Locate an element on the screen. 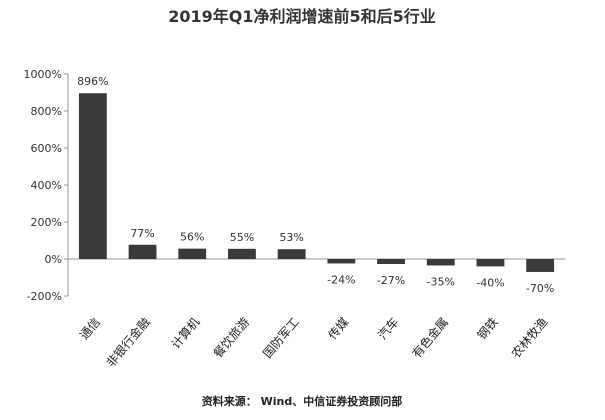 This screenshot has width=605, height=420. data-label-1: 896% is located at coordinates (92, 81).